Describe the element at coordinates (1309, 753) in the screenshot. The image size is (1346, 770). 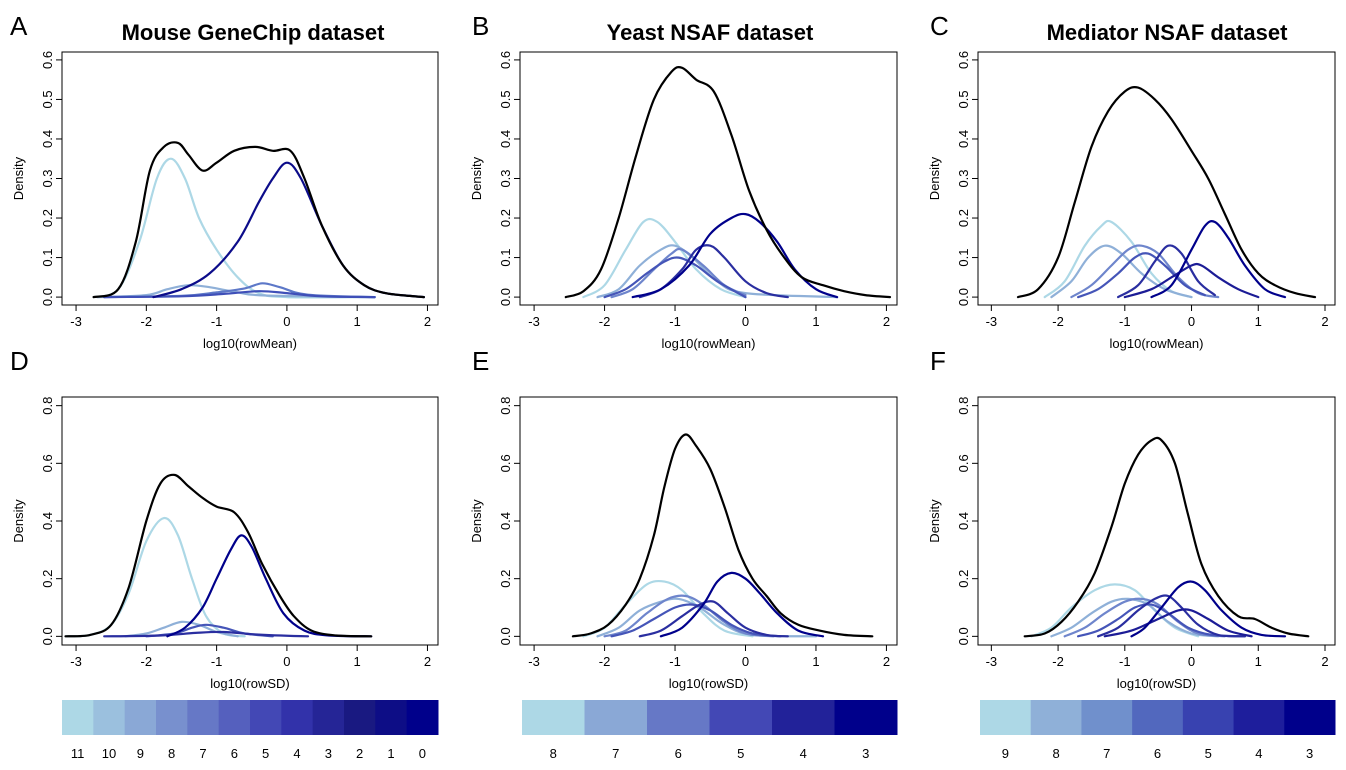
I see `legend-label: 3` at that location.